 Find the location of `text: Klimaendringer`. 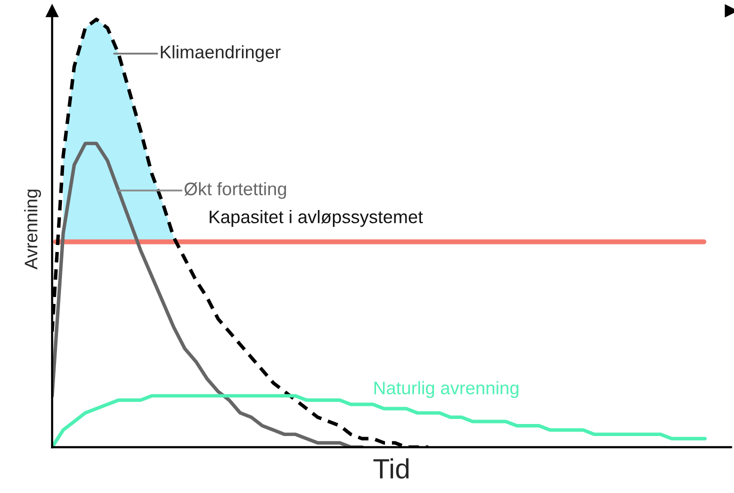

text: Klimaendringer is located at coordinates (220, 53).